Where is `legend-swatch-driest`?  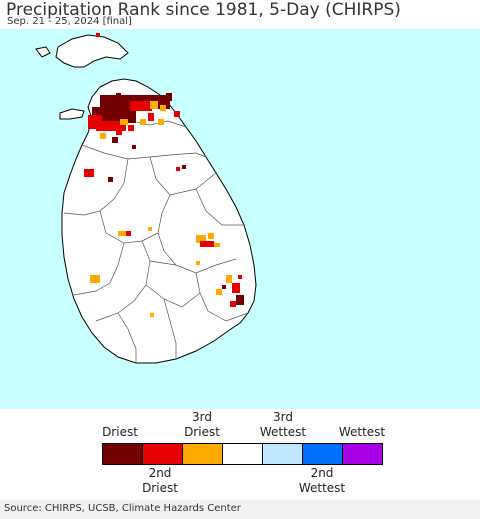 legend-swatch-driest is located at coordinates (123, 454).